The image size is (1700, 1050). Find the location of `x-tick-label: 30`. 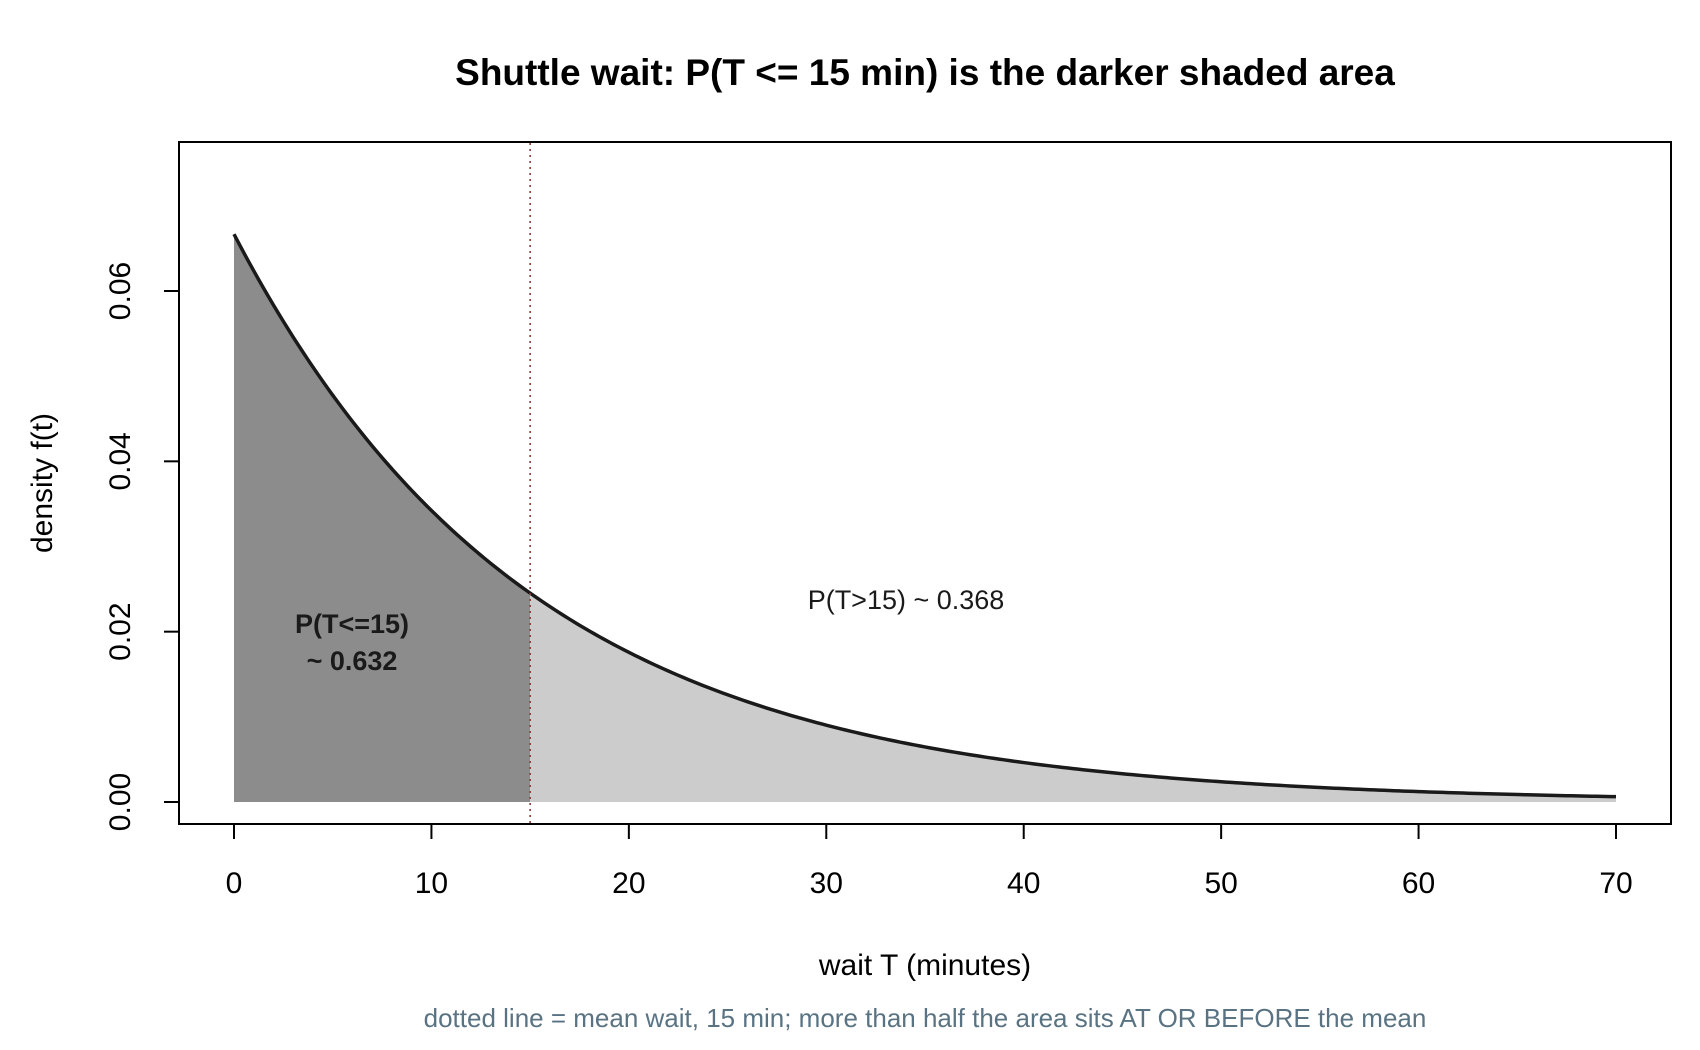

x-tick-label: 30 is located at coordinates (826, 883).